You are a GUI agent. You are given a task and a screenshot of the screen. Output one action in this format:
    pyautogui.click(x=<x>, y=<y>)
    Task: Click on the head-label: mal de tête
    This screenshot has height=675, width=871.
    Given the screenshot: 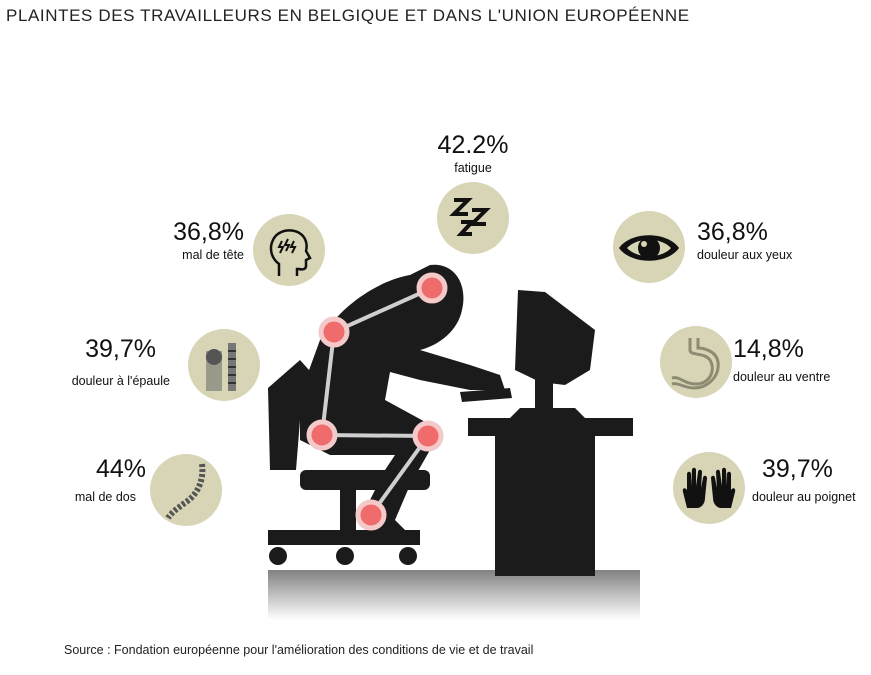 What is the action you would take?
    pyautogui.click(x=213, y=255)
    